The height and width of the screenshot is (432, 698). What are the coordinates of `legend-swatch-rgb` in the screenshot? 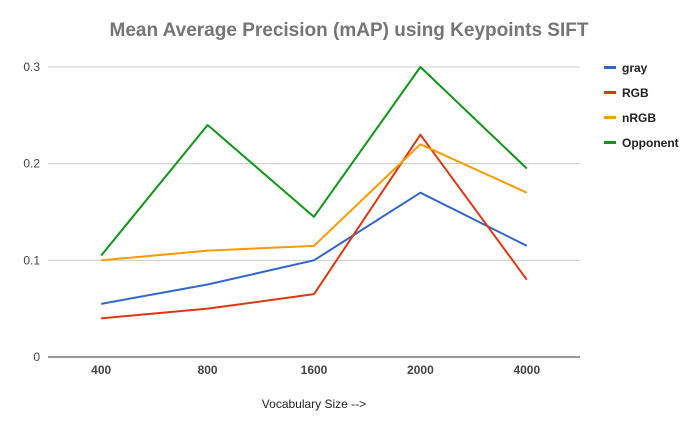 It's located at (610, 92).